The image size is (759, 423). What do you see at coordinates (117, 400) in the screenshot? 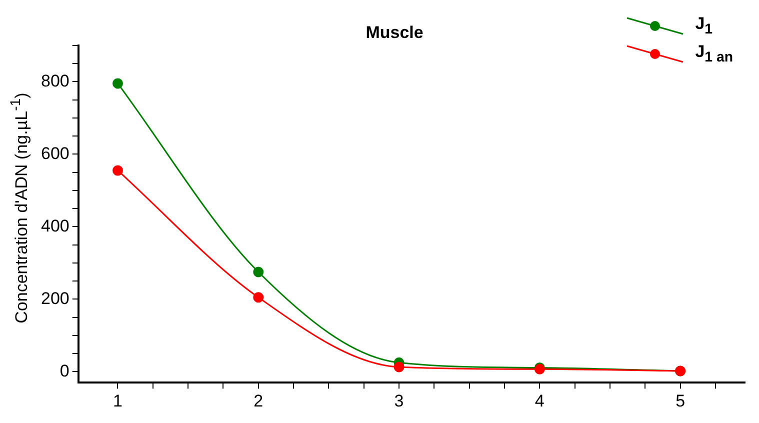
I see `x-tick-label: 1` at bounding box center [117, 400].